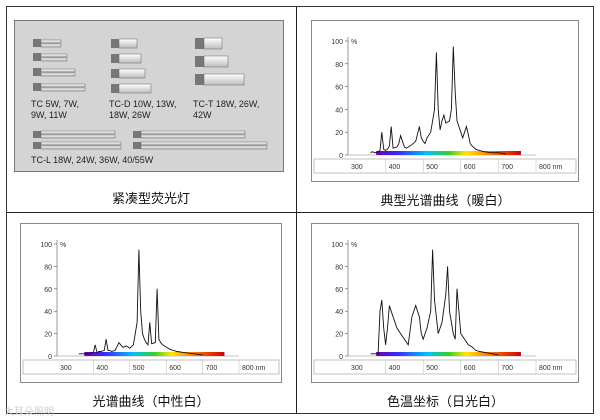 This screenshot has height=420, width=600. What do you see at coordinates (140, 302) in the screenshot?
I see `spectrum-curve-neutral` at bounding box center [140, 302].